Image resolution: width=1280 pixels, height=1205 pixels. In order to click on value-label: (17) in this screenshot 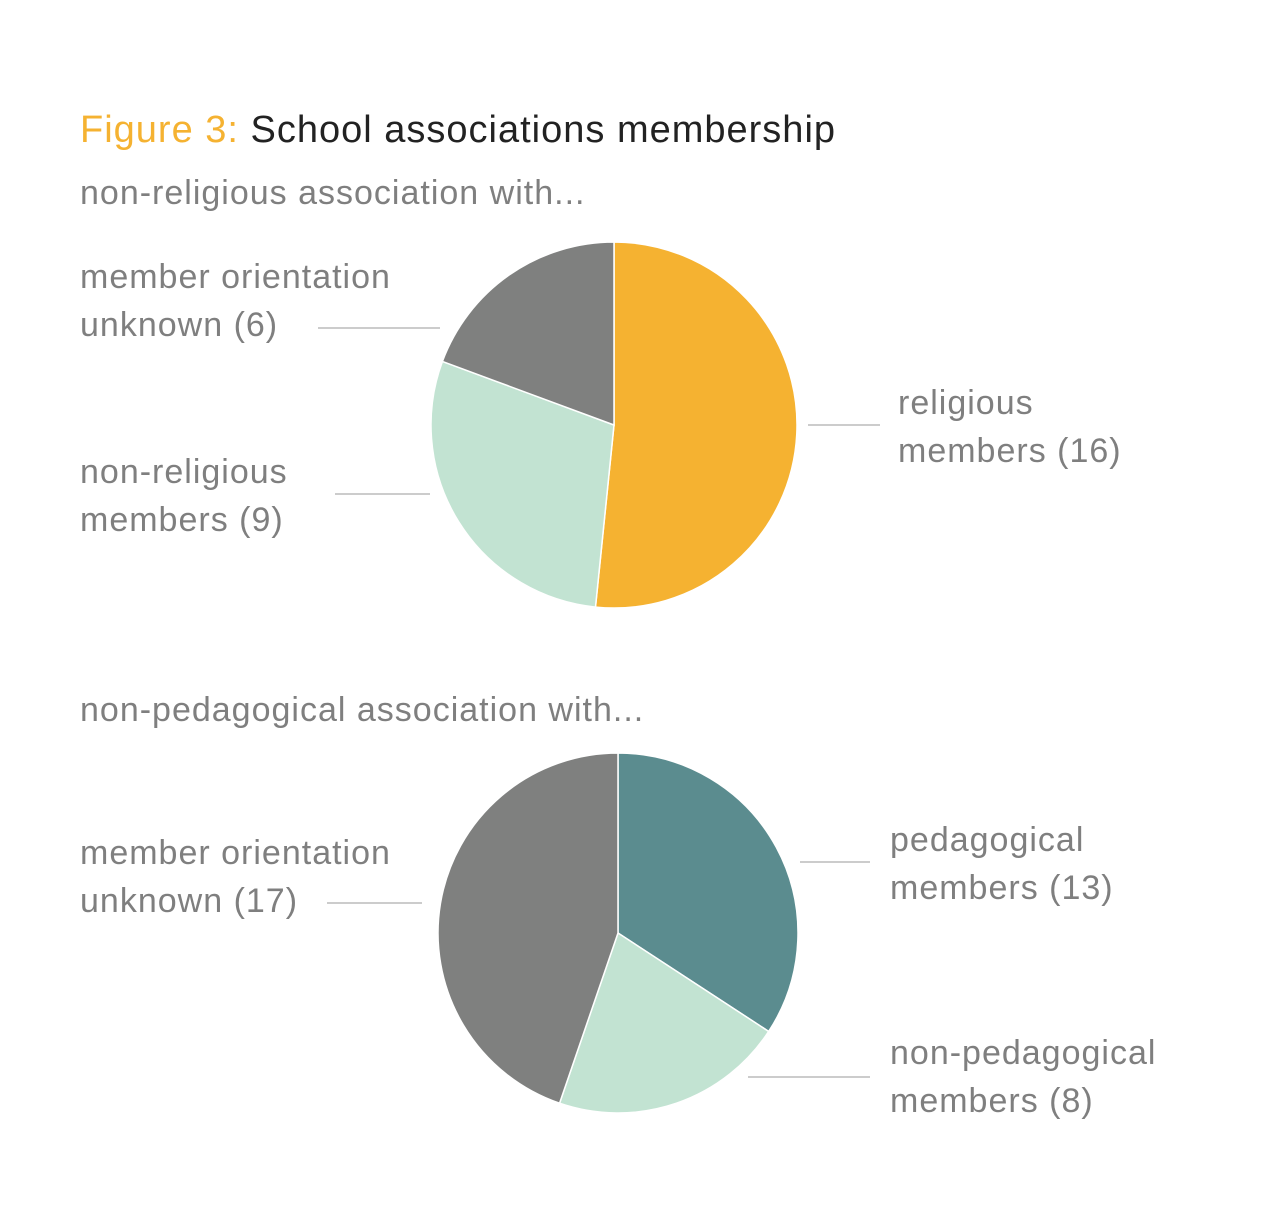, I will do `click(266, 901)`.